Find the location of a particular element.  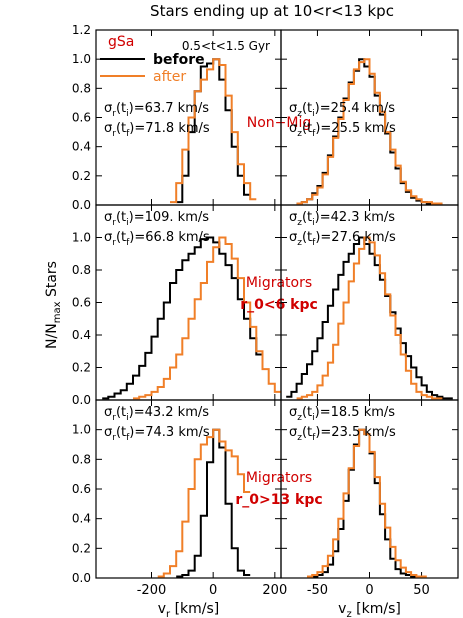

y-axis-label-sub: max is located at coordinates (57, 312).